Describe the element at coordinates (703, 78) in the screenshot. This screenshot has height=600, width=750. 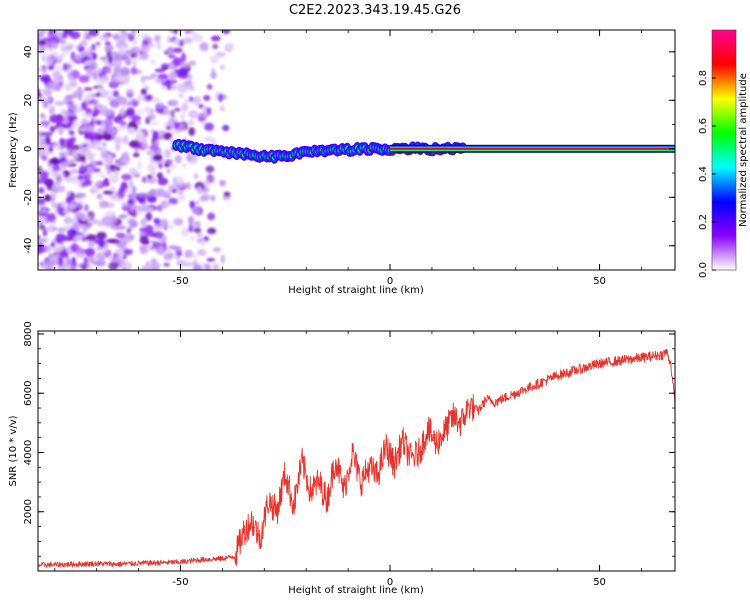
I see `colorbar-tick-label: 0.8` at that location.